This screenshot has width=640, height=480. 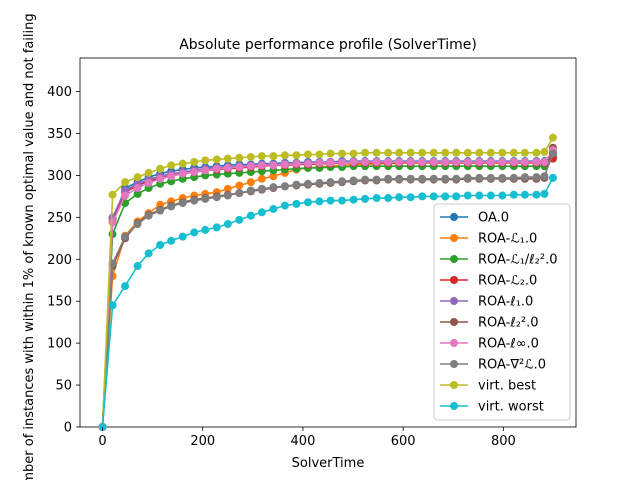 What do you see at coordinates (511, 407) in the screenshot?
I see `legend-label: virt. worst` at bounding box center [511, 407].